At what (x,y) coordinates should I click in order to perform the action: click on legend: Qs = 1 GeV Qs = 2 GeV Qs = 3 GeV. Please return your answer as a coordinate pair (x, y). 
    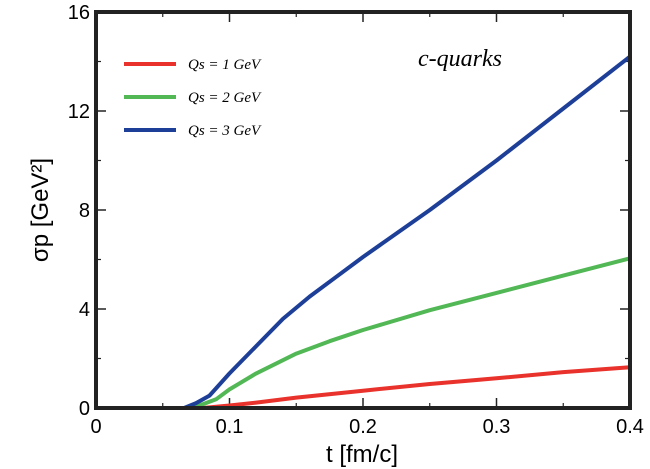
    Looking at the image, I should click on (193, 98).